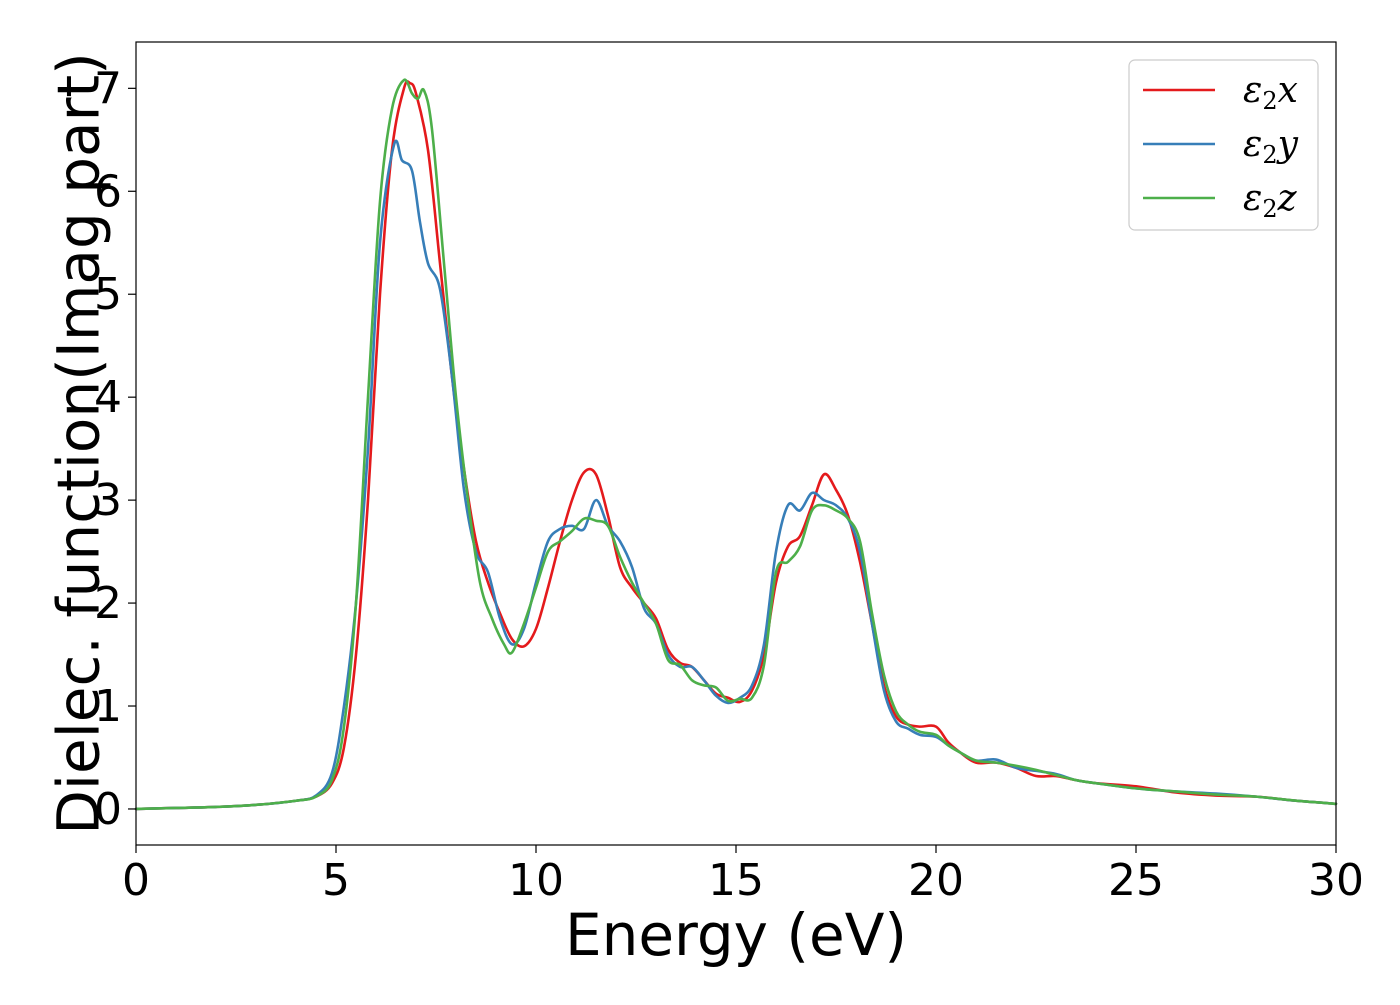 Image resolution: width=1400 pixels, height=1005 pixels. Describe the element at coordinates (536, 880) in the screenshot. I see `x-tick-label: 10` at that location.